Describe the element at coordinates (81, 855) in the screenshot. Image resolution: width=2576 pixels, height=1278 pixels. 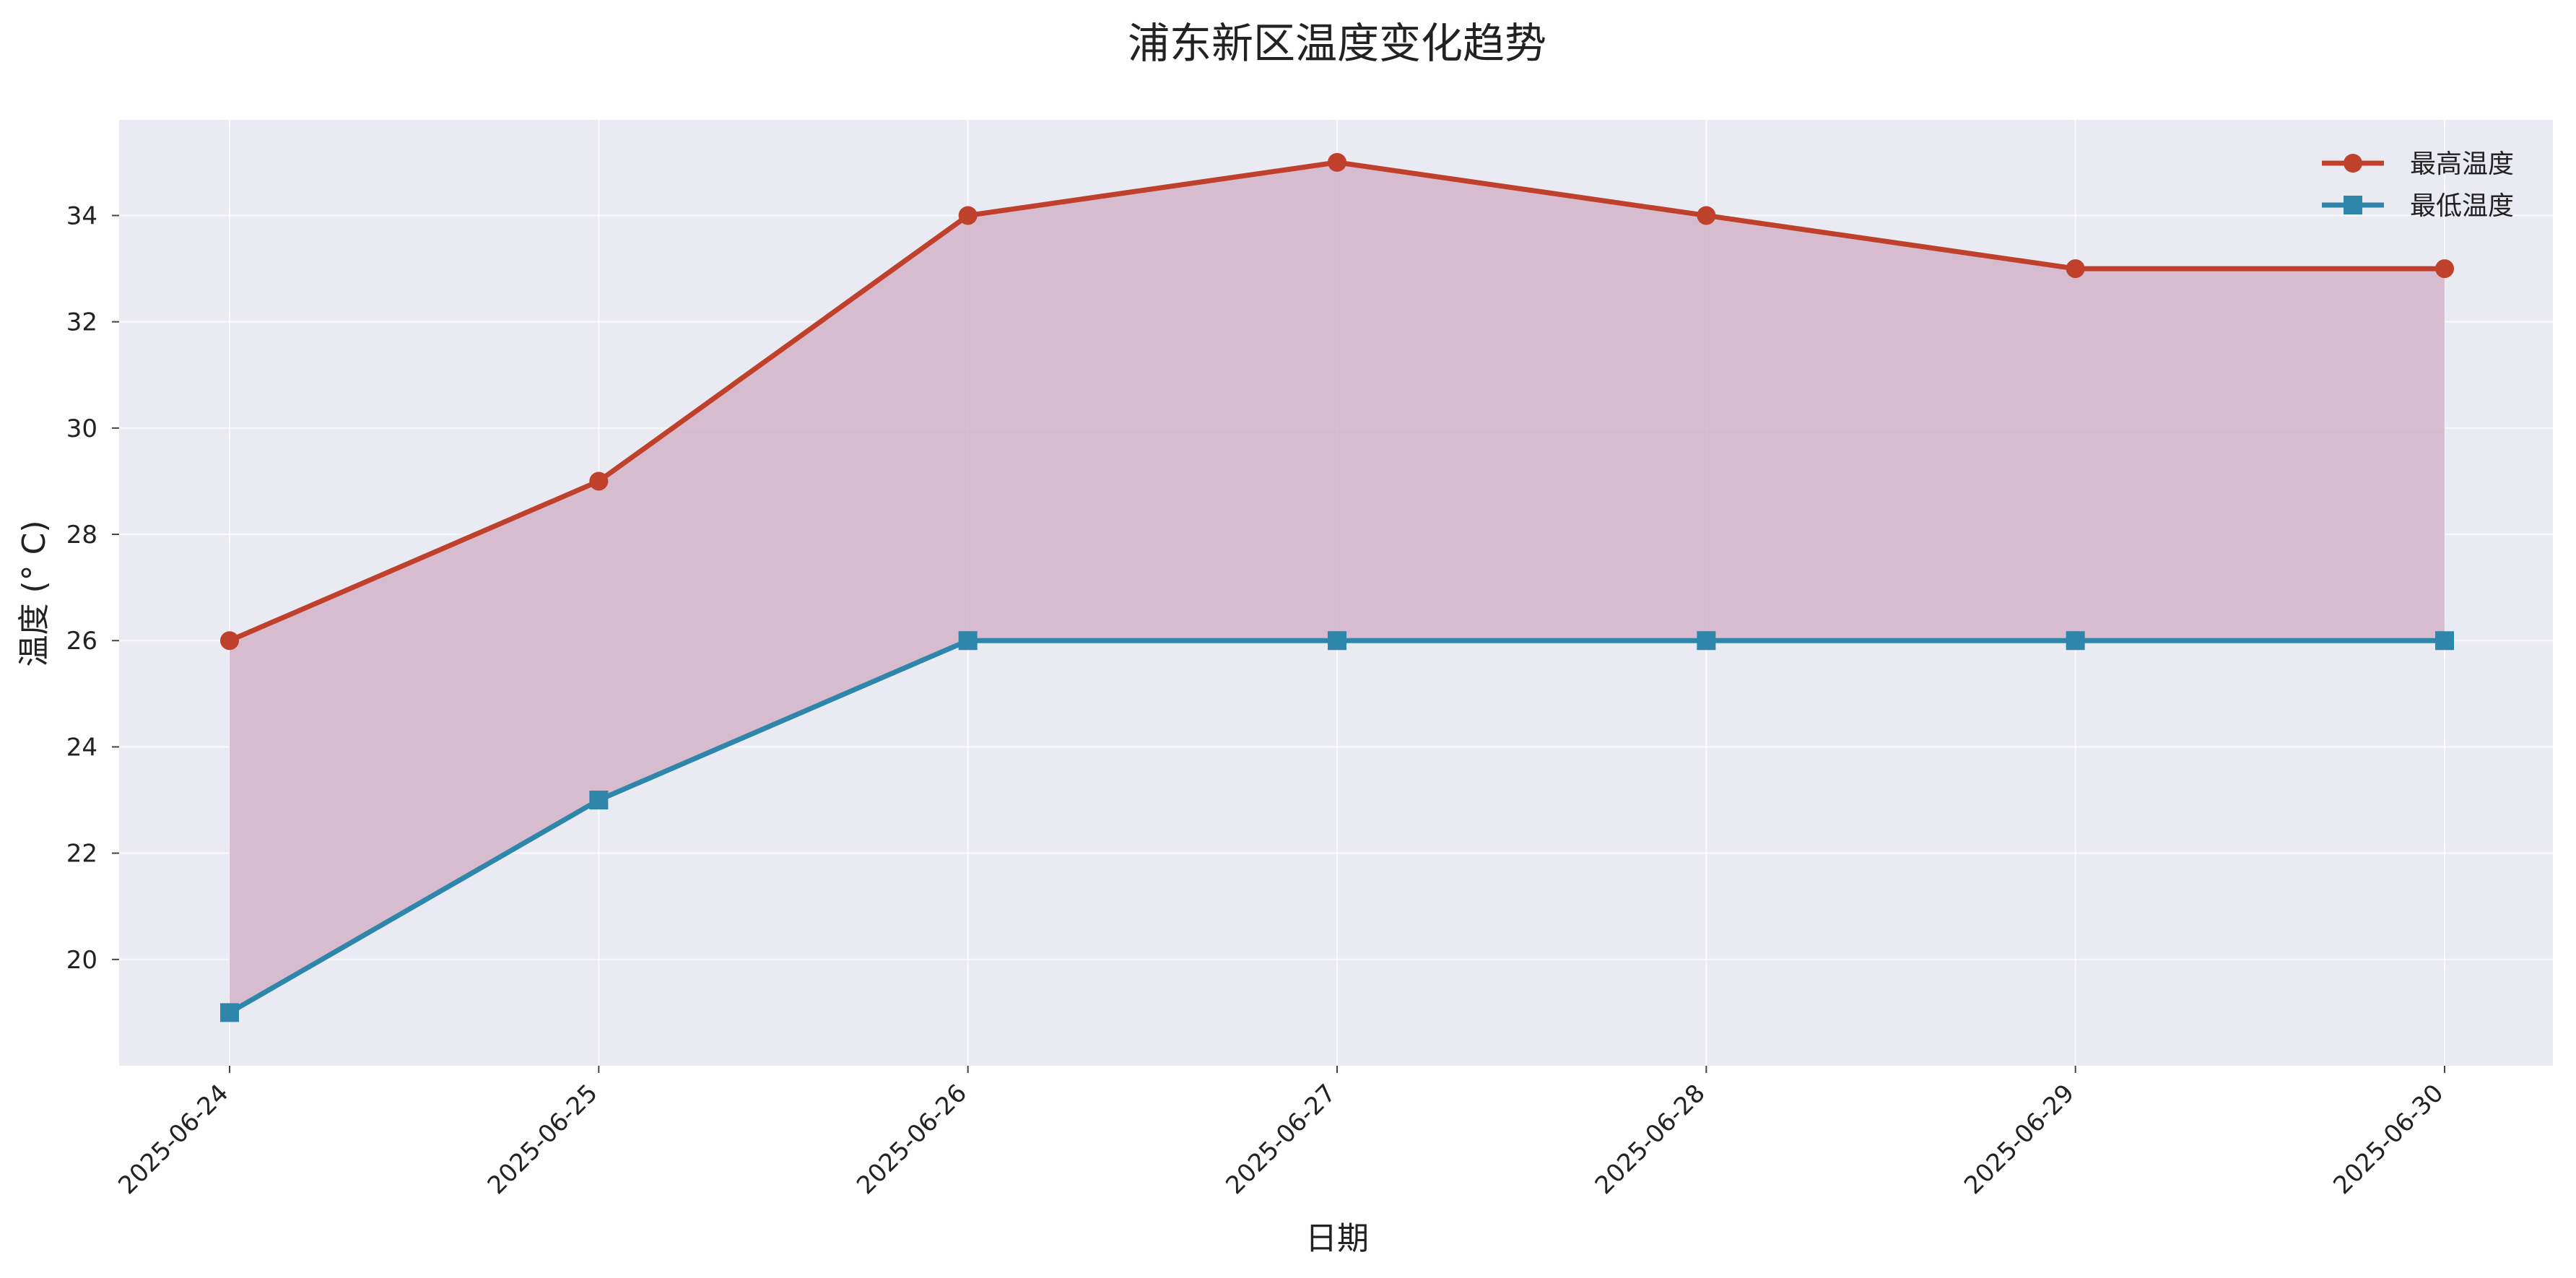
I see `y-tick-label: 22` at that location.